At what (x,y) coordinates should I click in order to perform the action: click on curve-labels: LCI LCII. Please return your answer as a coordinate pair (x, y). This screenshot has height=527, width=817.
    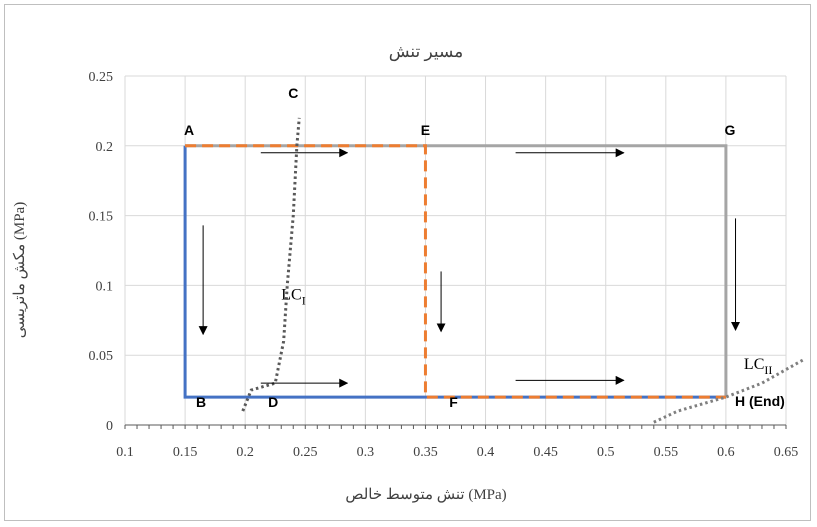
    Looking at the image, I should click on (526, 331).